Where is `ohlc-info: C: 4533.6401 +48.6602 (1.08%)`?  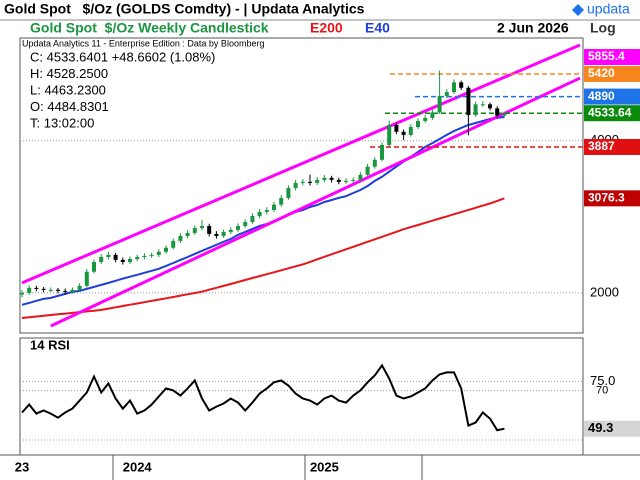
ohlc-info: C: 4533.6401 +48.6602 (1.08%) is located at coordinates (122, 56).